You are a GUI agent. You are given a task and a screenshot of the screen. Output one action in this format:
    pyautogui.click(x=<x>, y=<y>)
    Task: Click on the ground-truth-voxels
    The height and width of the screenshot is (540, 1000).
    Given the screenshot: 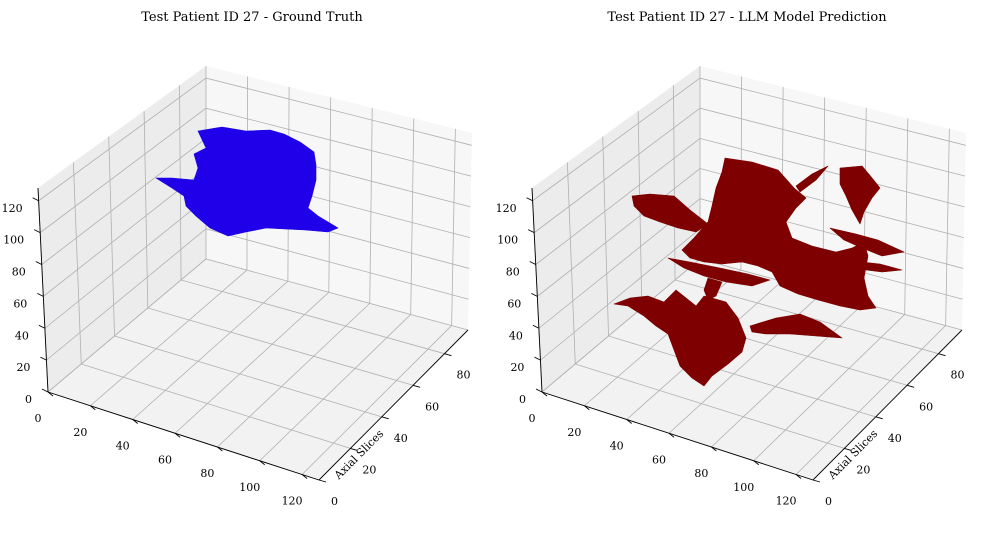 What is the action you would take?
    pyautogui.click(x=247, y=181)
    